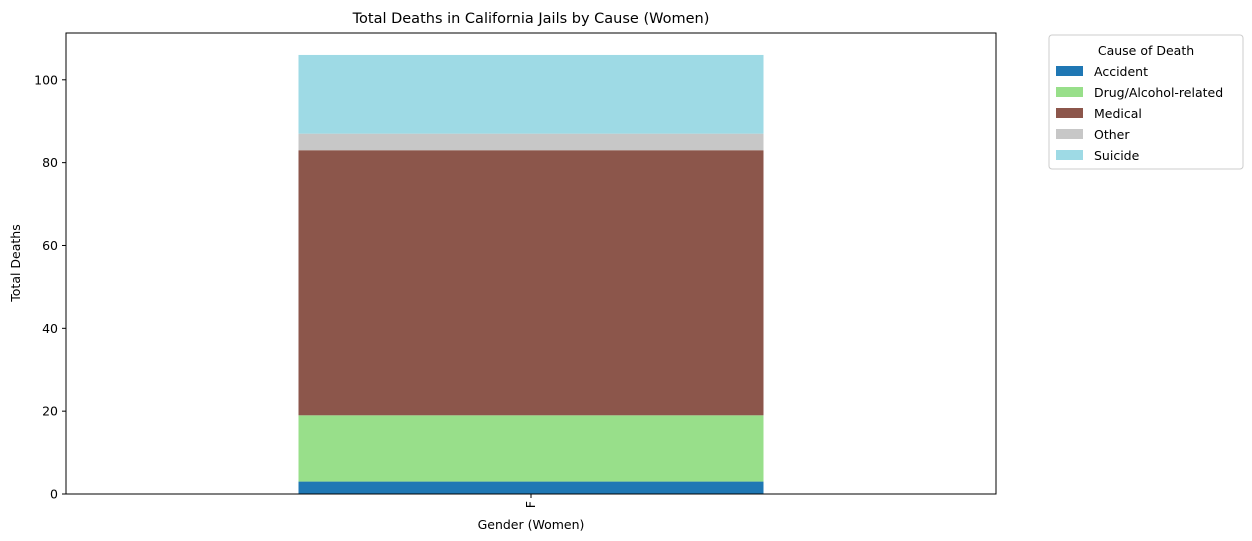 The height and width of the screenshot is (541, 1252). I want to click on y-axis-ticks: 0 20 40 60 80 100, so click(50, 287).